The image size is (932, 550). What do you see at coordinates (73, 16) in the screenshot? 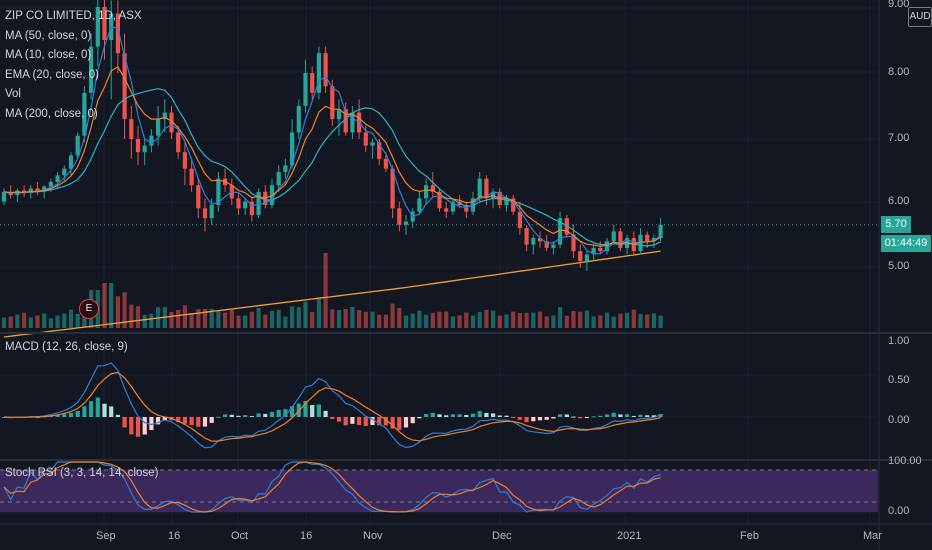
I see `symbol-title: ZIP CO LIMITED, 1D, ASX` at bounding box center [73, 16].